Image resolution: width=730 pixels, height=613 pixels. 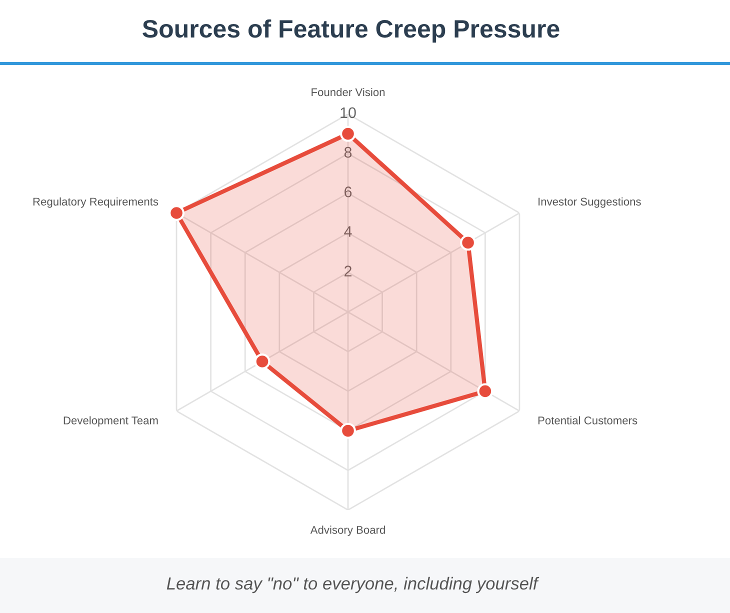 What do you see at coordinates (348, 92) in the screenshot?
I see `spoke-label: Founder Vision` at bounding box center [348, 92].